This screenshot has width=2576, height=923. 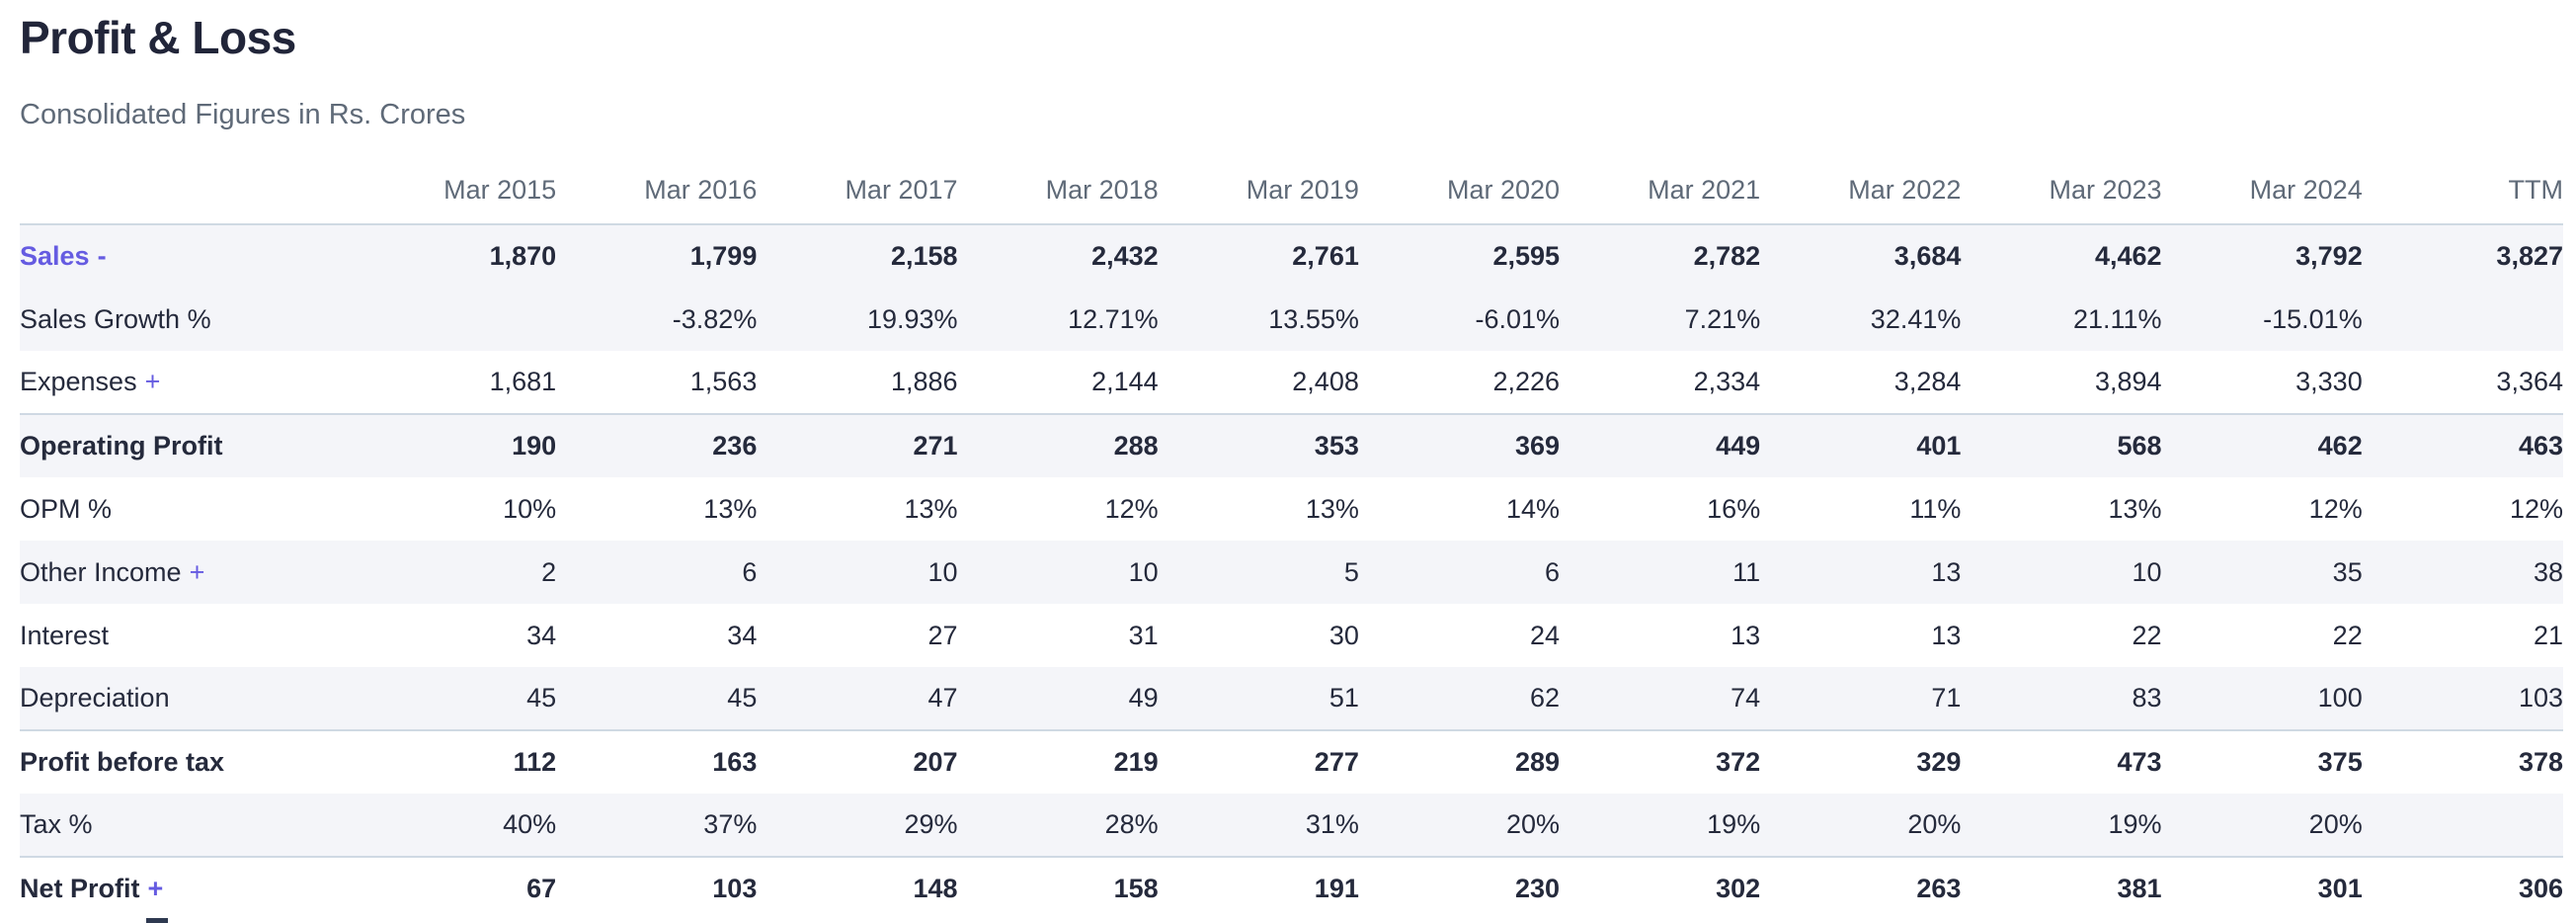 I want to click on cell-depreciation-mar-2018: 49, so click(x=1058, y=699).